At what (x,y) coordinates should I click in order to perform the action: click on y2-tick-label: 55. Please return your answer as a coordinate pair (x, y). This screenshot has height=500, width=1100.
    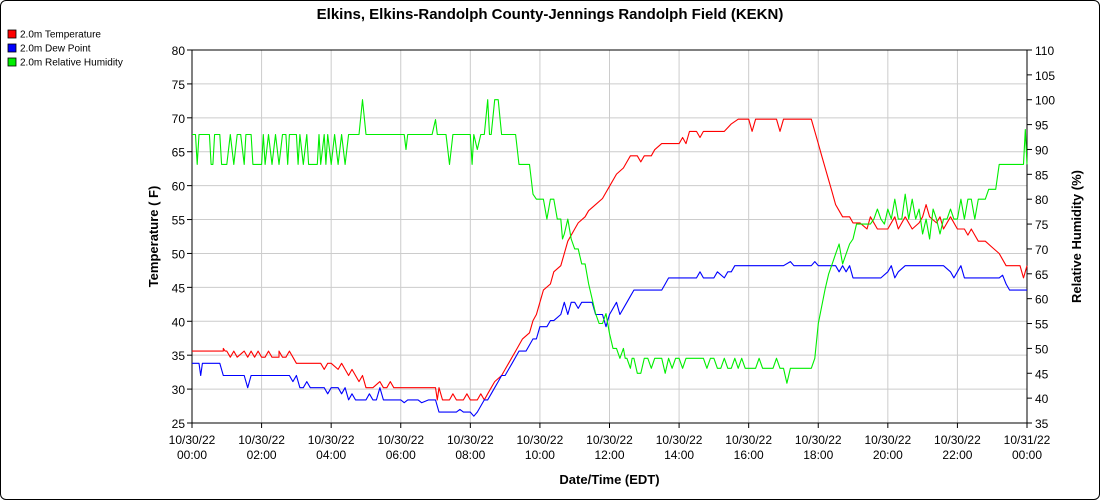
    Looking at the image, I should click on (1042, 325).